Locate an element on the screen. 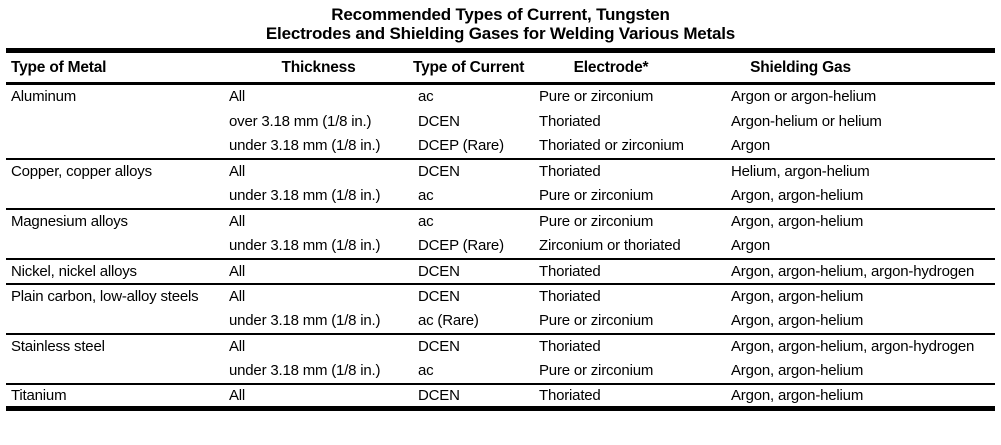 The image size is (1001, 445). cell-type-of-metal: Stainless steel is located at coordinates (58, 346).